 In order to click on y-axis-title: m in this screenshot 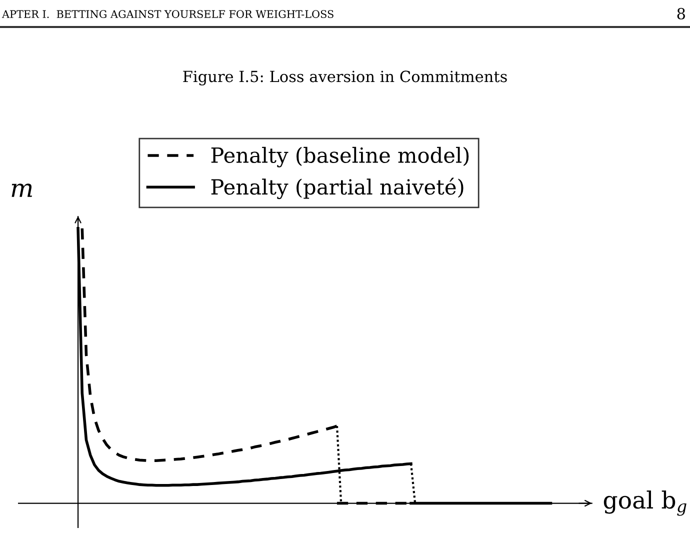, I will do `click(22, 190)`.